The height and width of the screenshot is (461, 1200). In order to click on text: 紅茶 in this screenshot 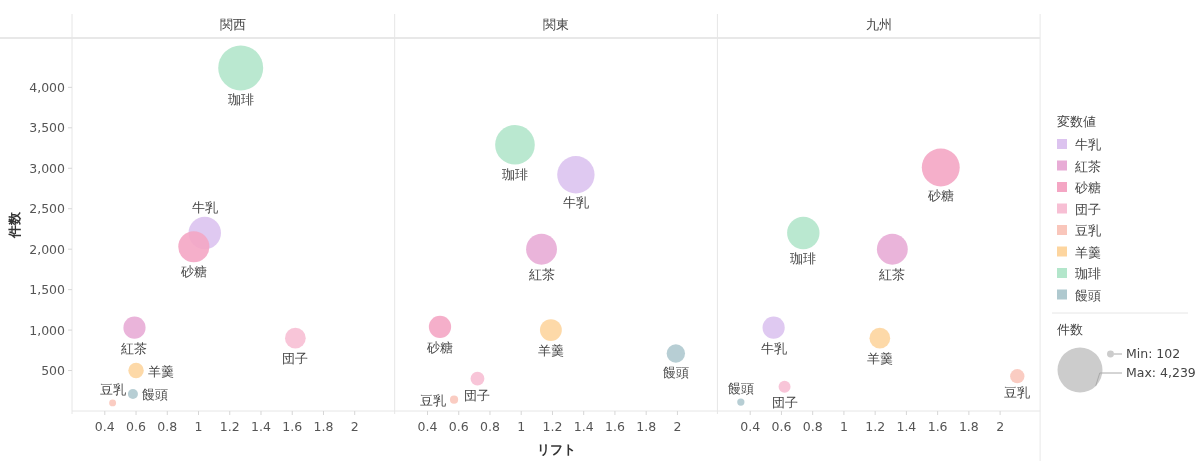, I will do `click(892, 274)`.